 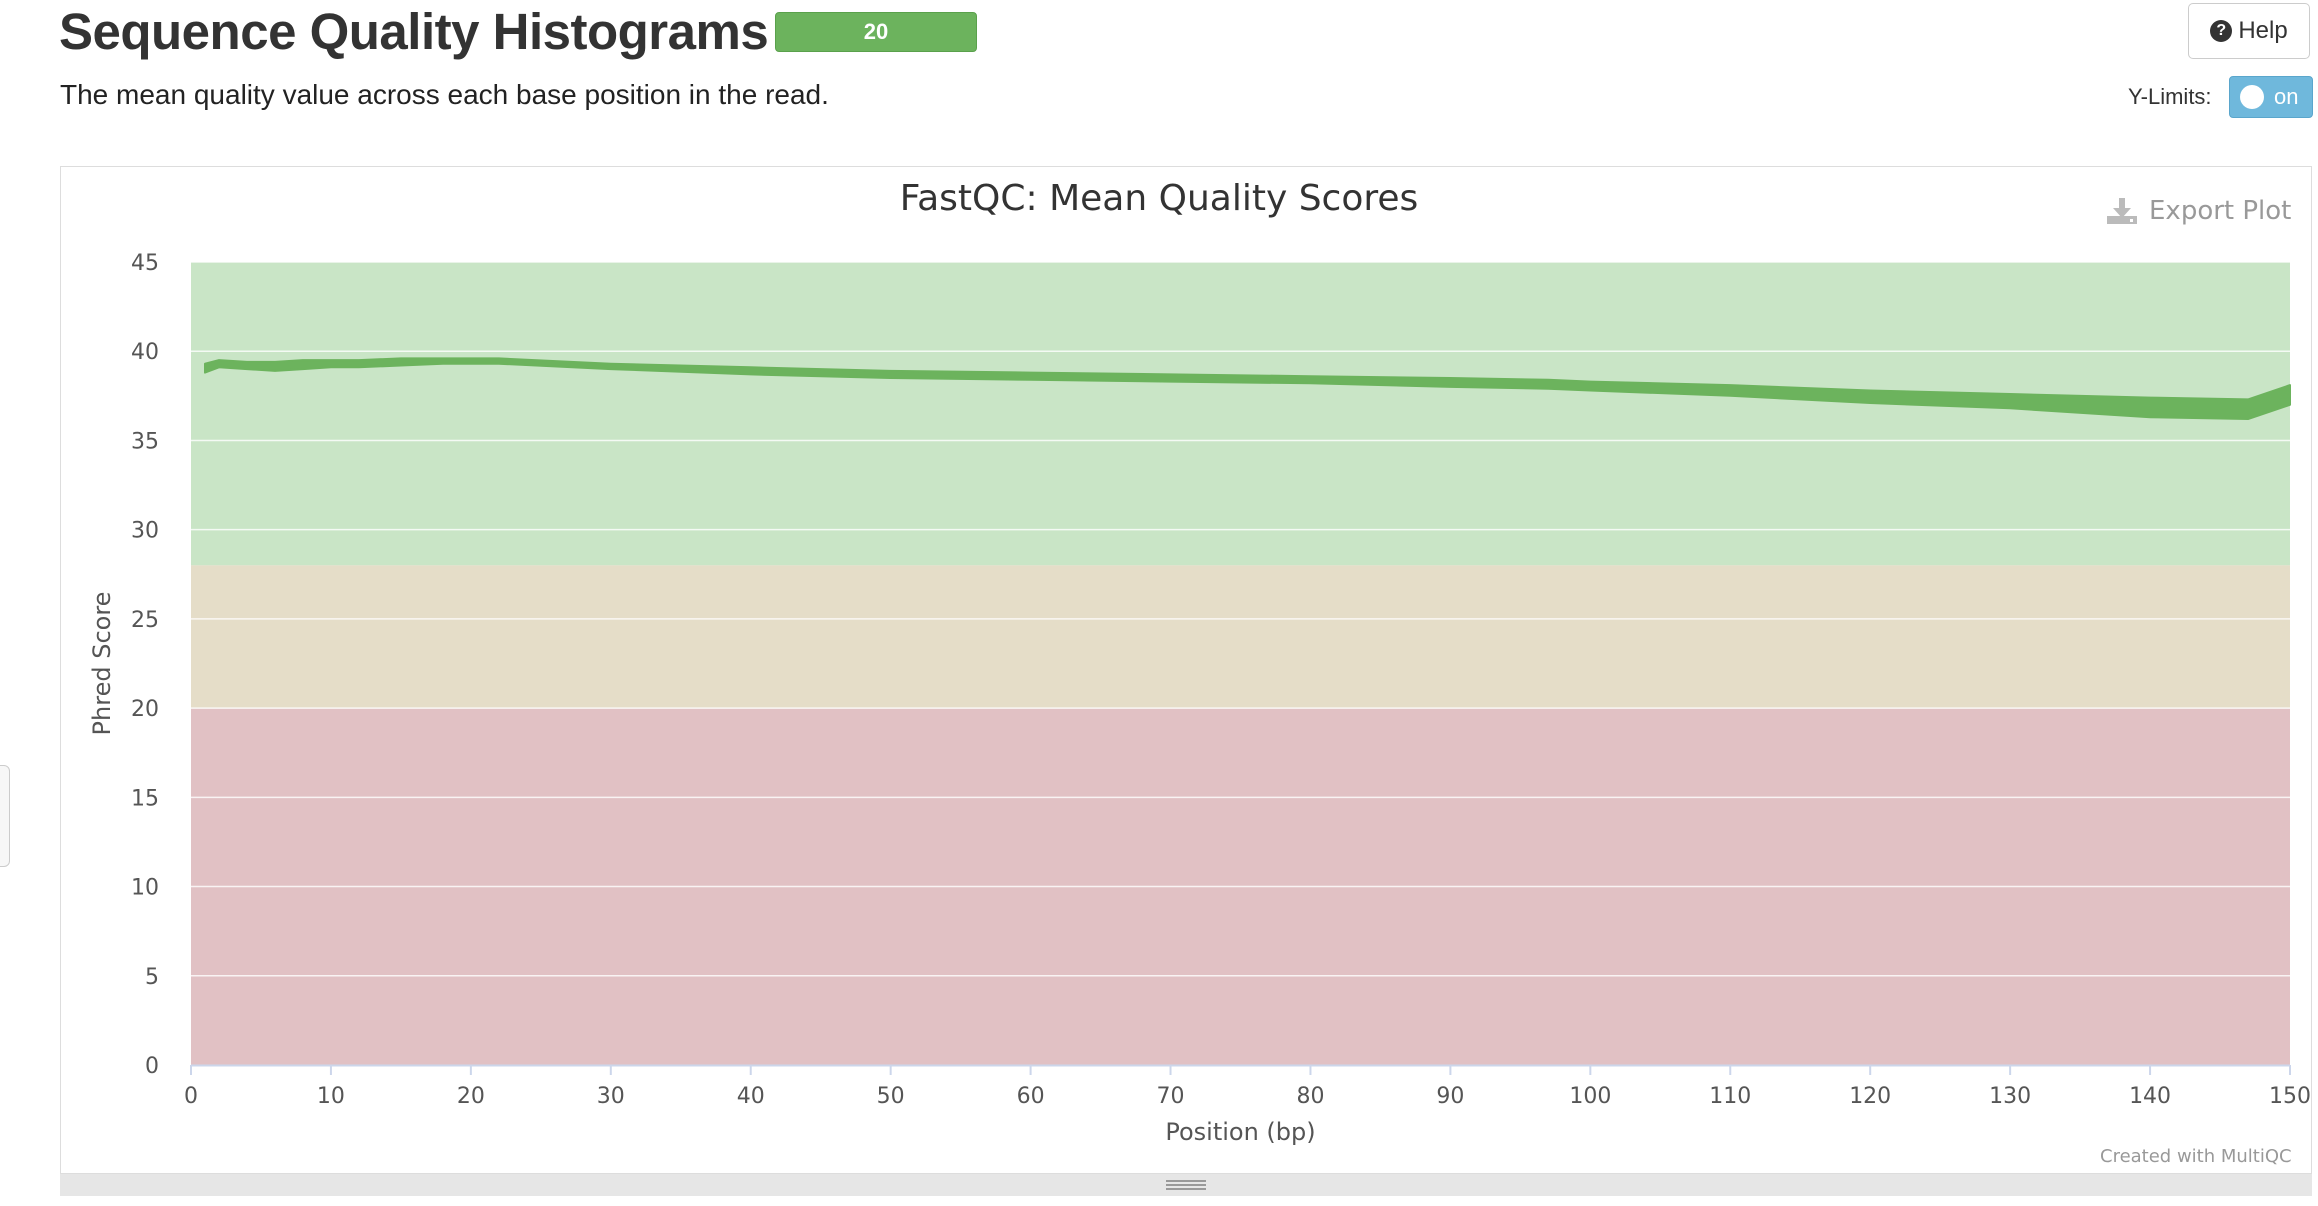 What do you see at coordinates (876, 32) in the screenshot?
I see `sample-count-badge: 20` at bounding box center [876, 32].